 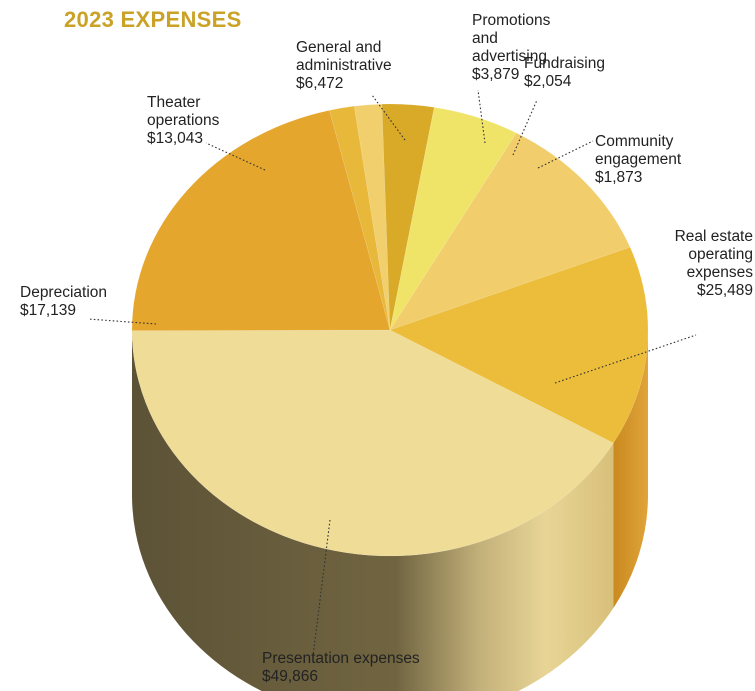 What do you see at coordinates (720, 272) in the screenshot?
I see `label-text: expenses` at bounding box center [720, 272].